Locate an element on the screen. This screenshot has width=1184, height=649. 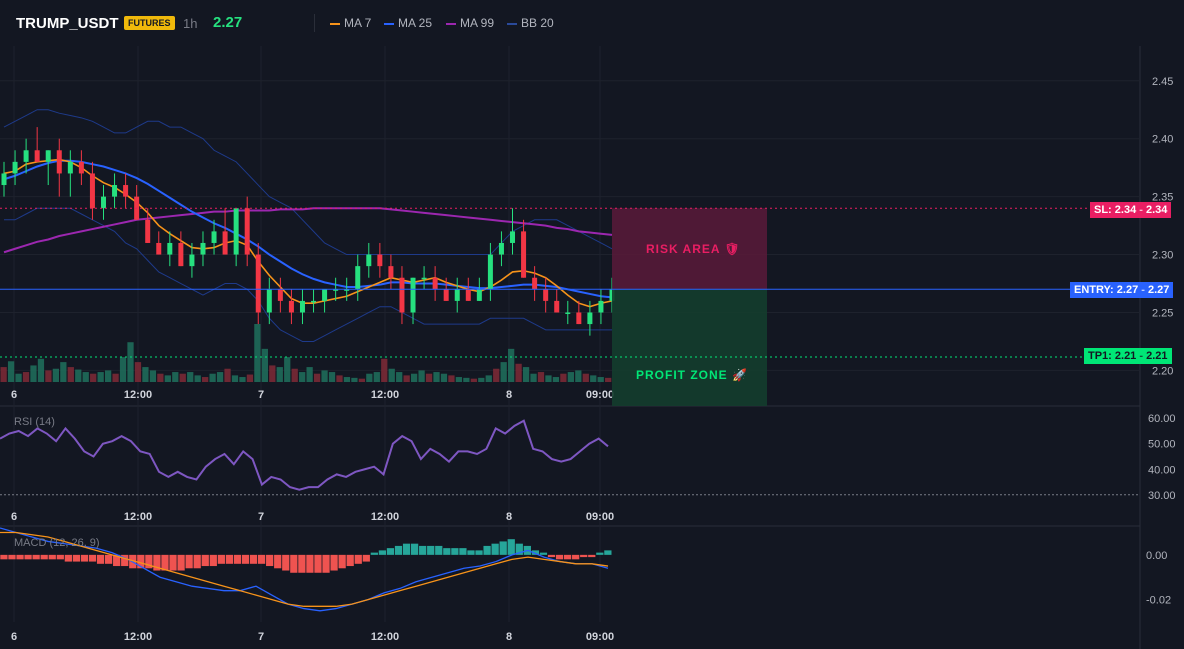
last-price: 2.27 is located at coordinates (228, 22).